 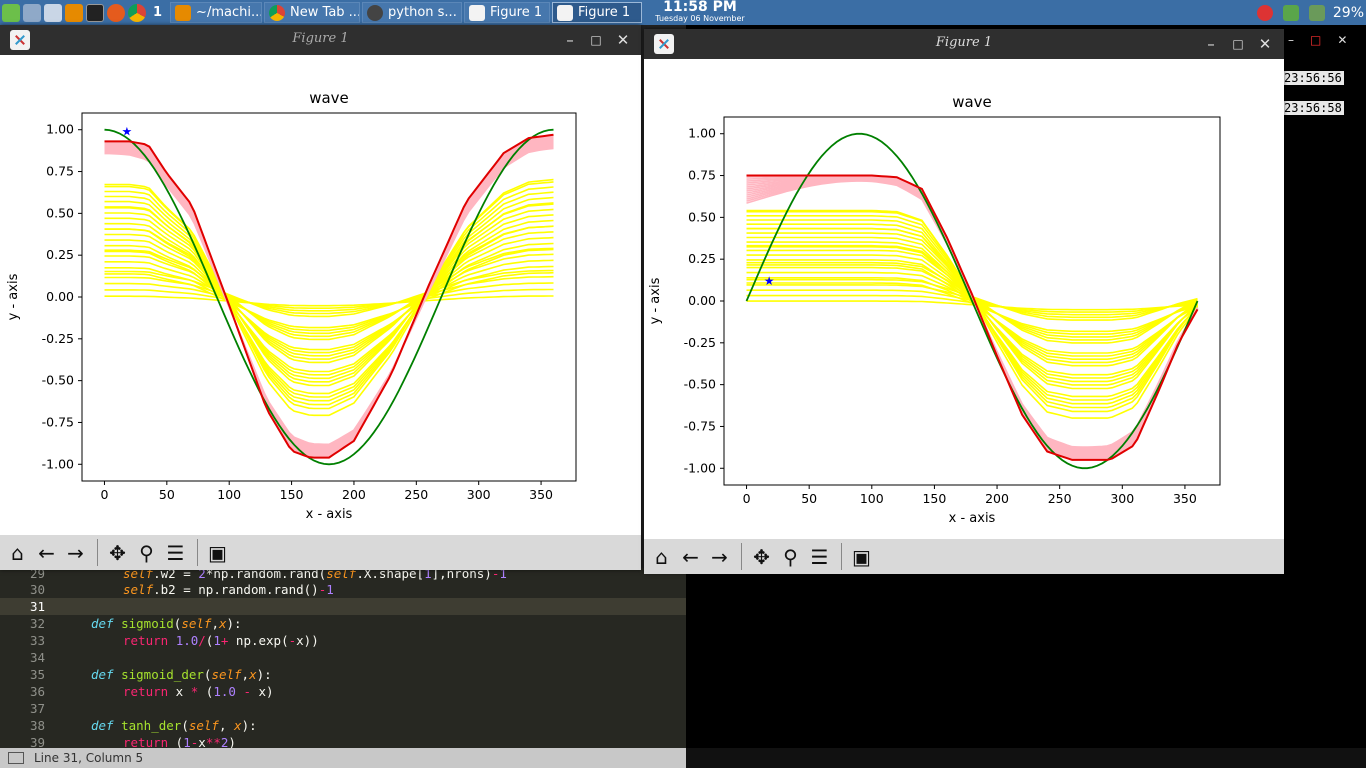 What do you see at coordinates (37, 623) in the screenshot?
I see `line-number: 32` at bounding box center [37, 623].